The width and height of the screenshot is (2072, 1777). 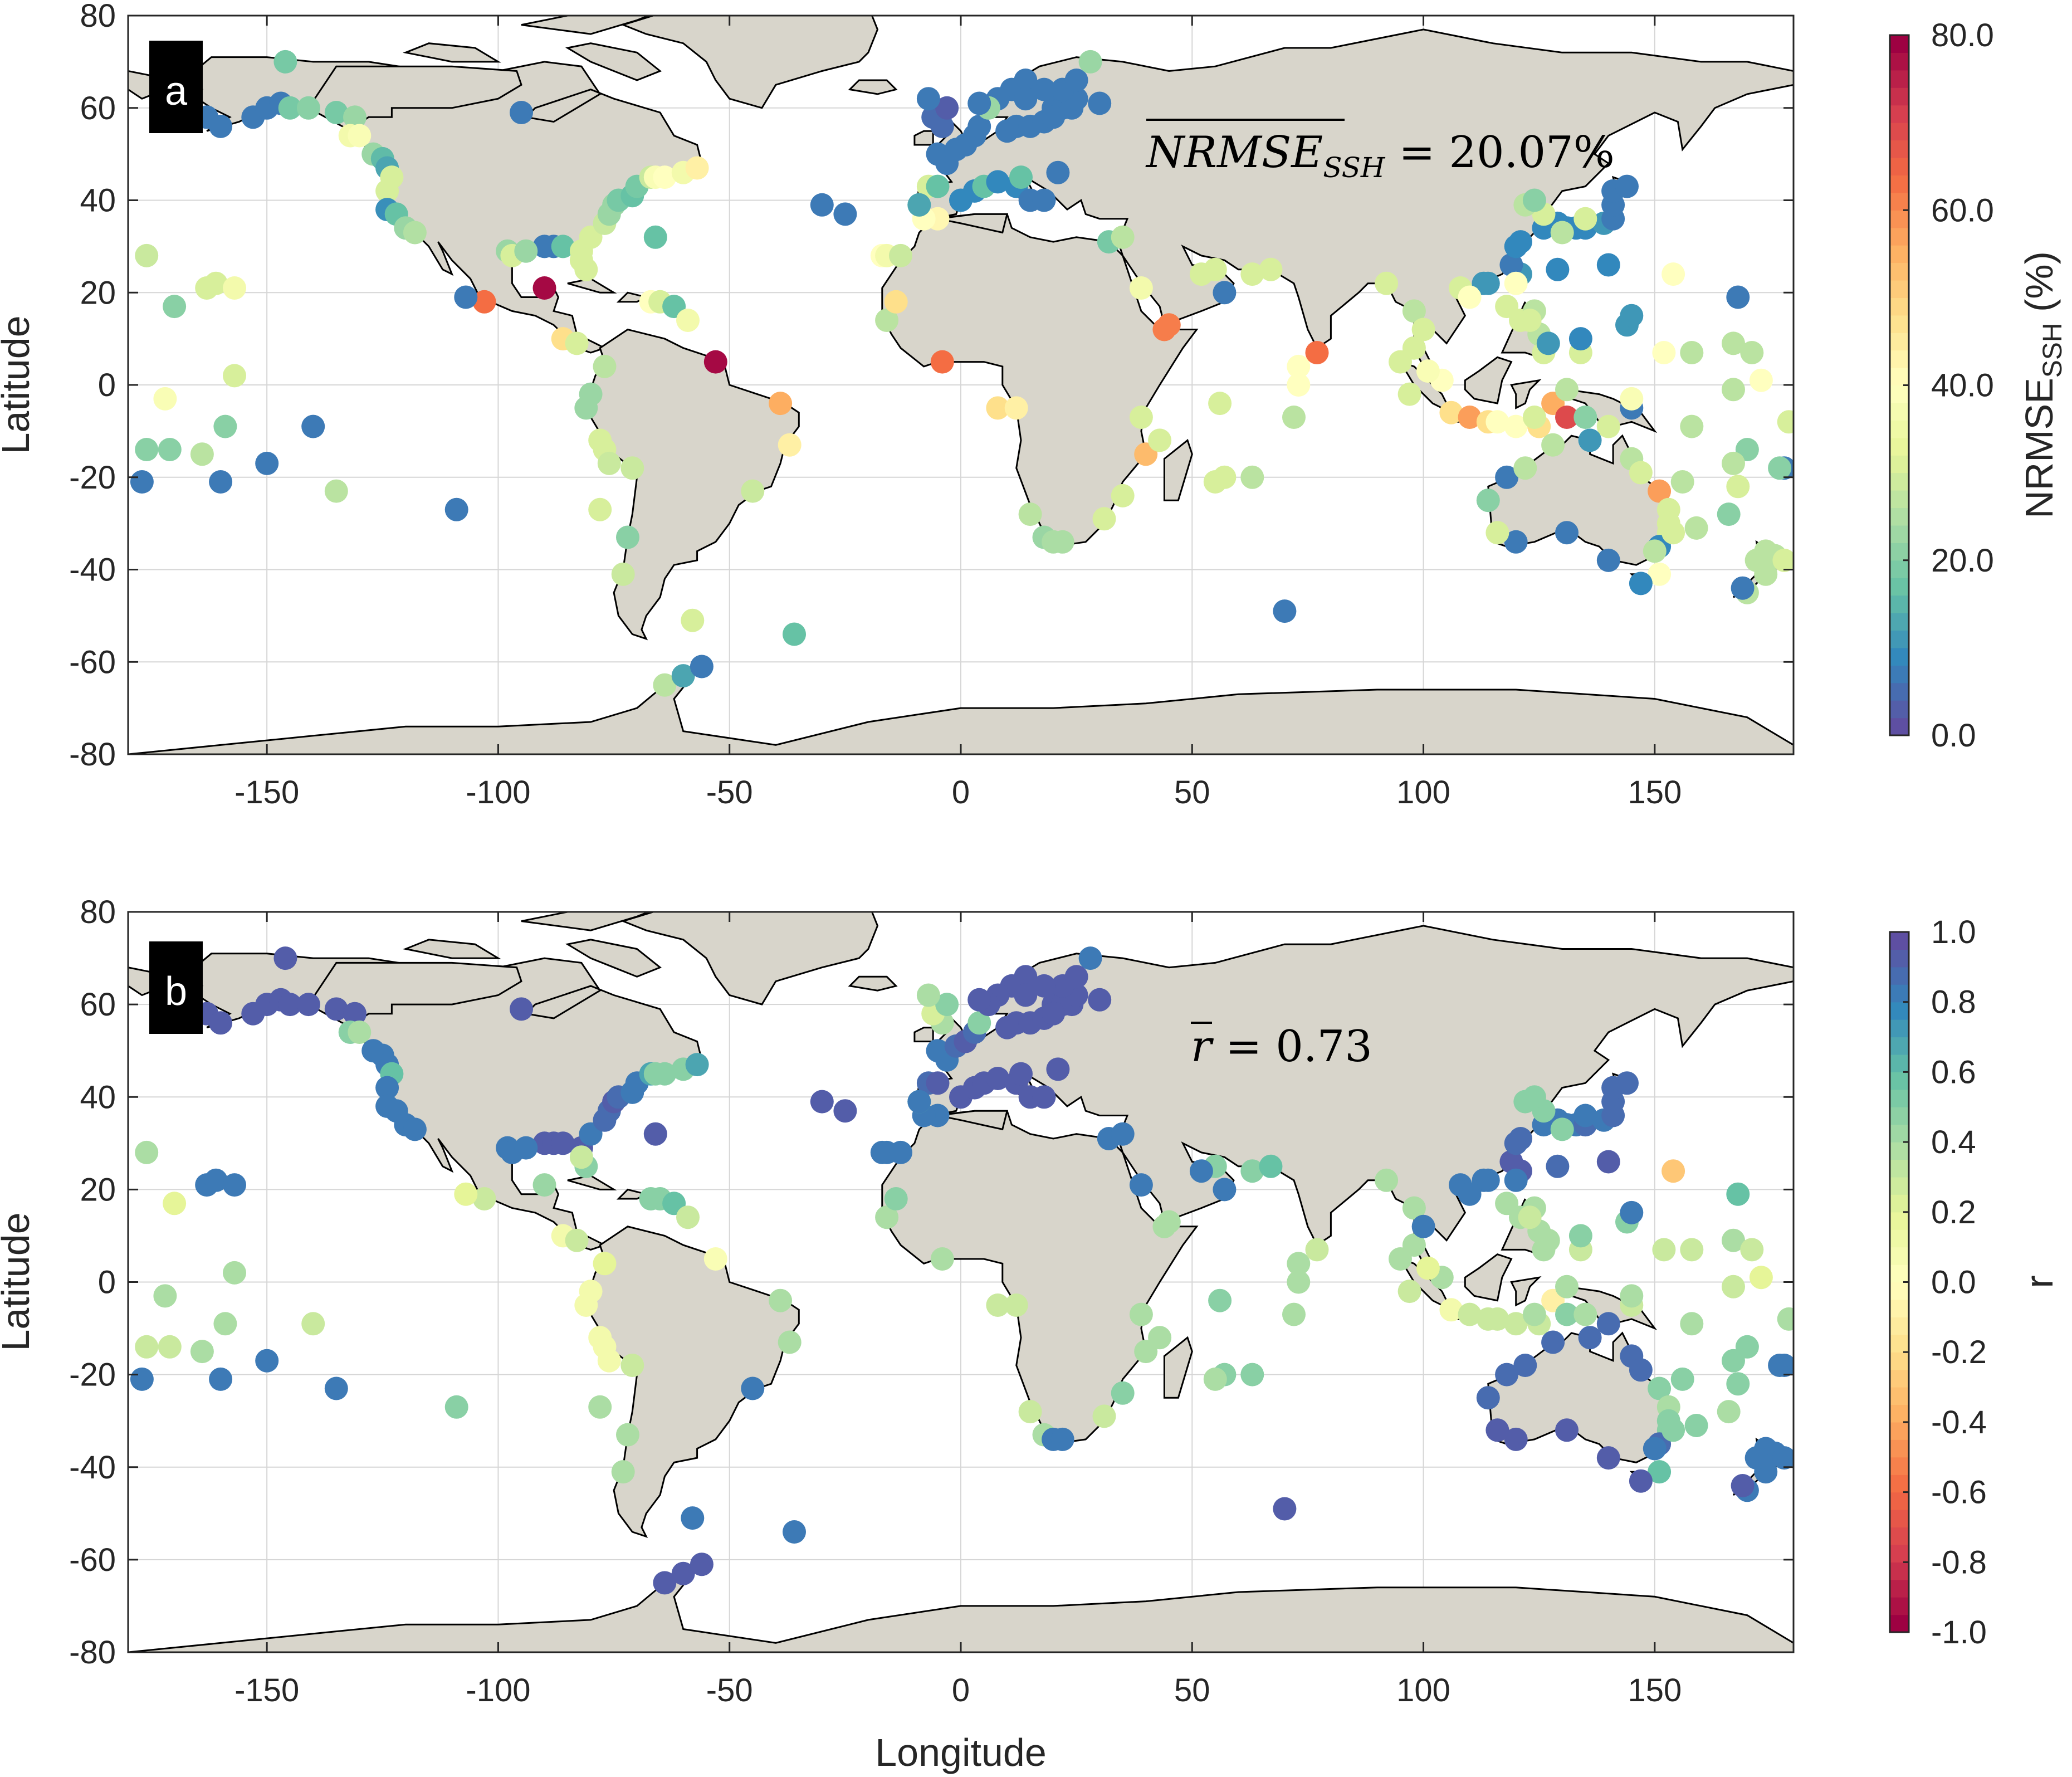 What do you see at coordinates (1953, 1003) in the screenshot?
I see `colorbar-tick-label: 0.8` at bounding box center [1953, 1003].